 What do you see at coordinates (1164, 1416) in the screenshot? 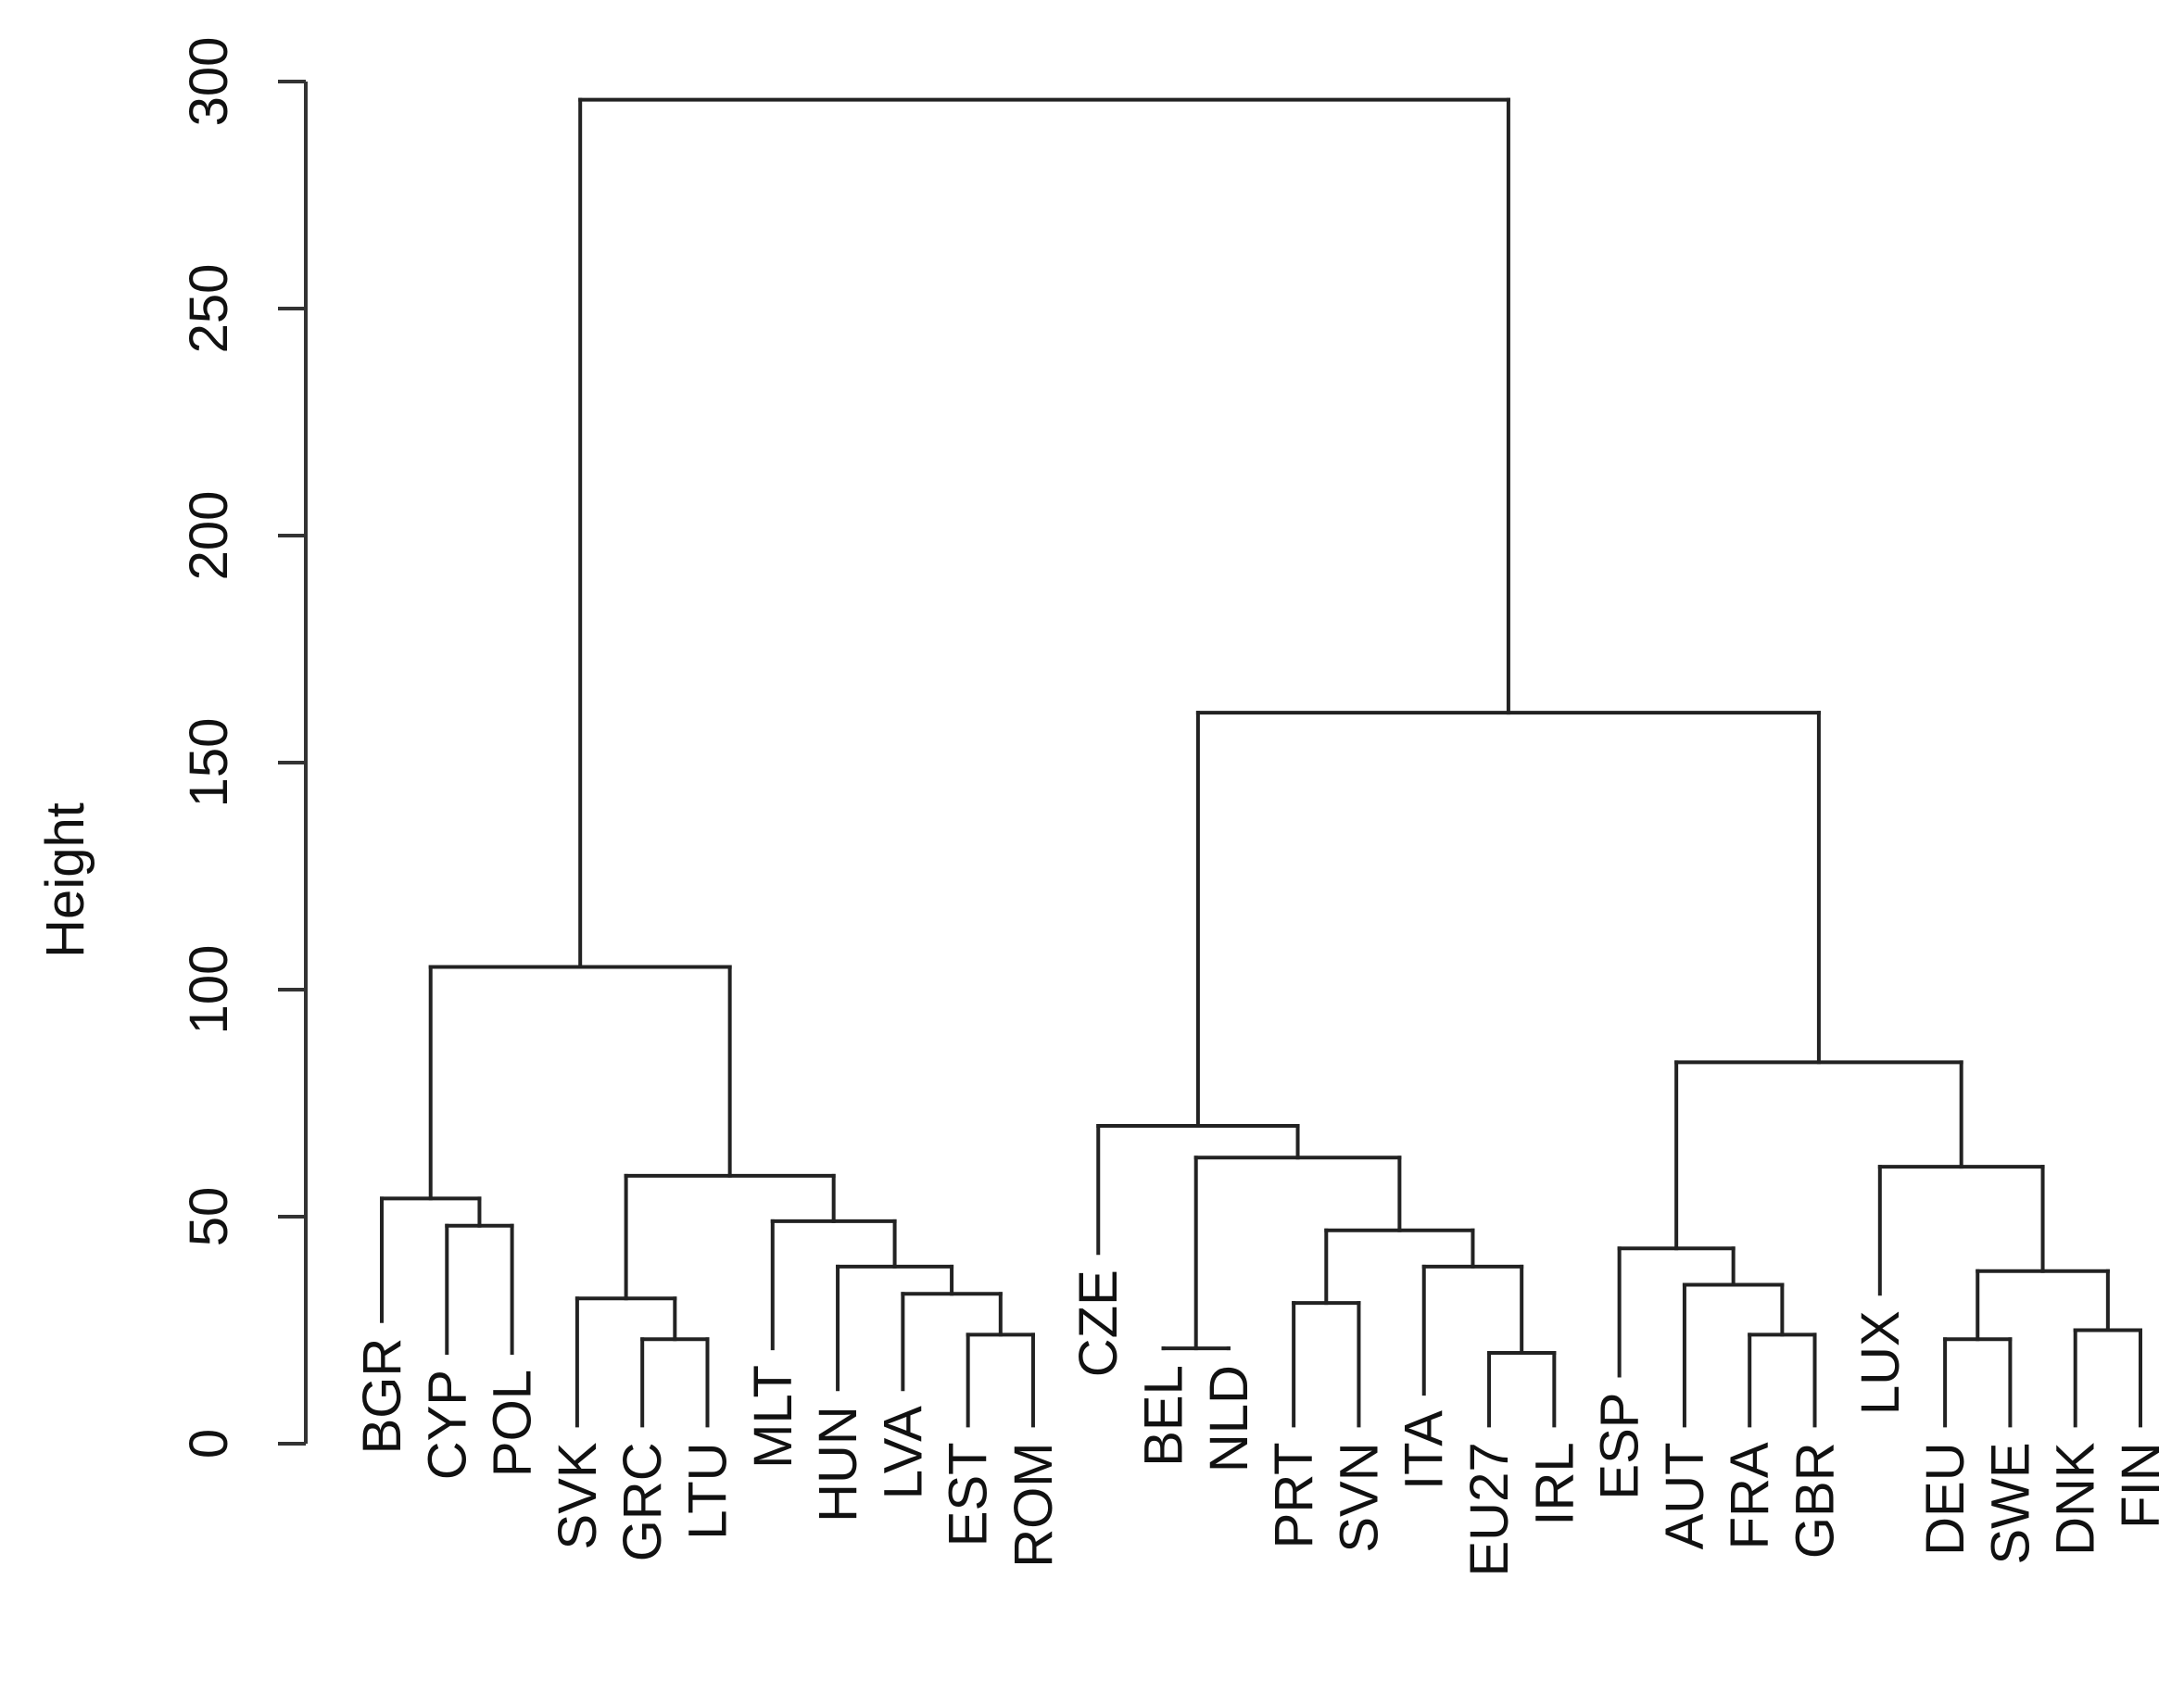
I see `leaf-label: BEL` at bounding box center [1164, 1416].